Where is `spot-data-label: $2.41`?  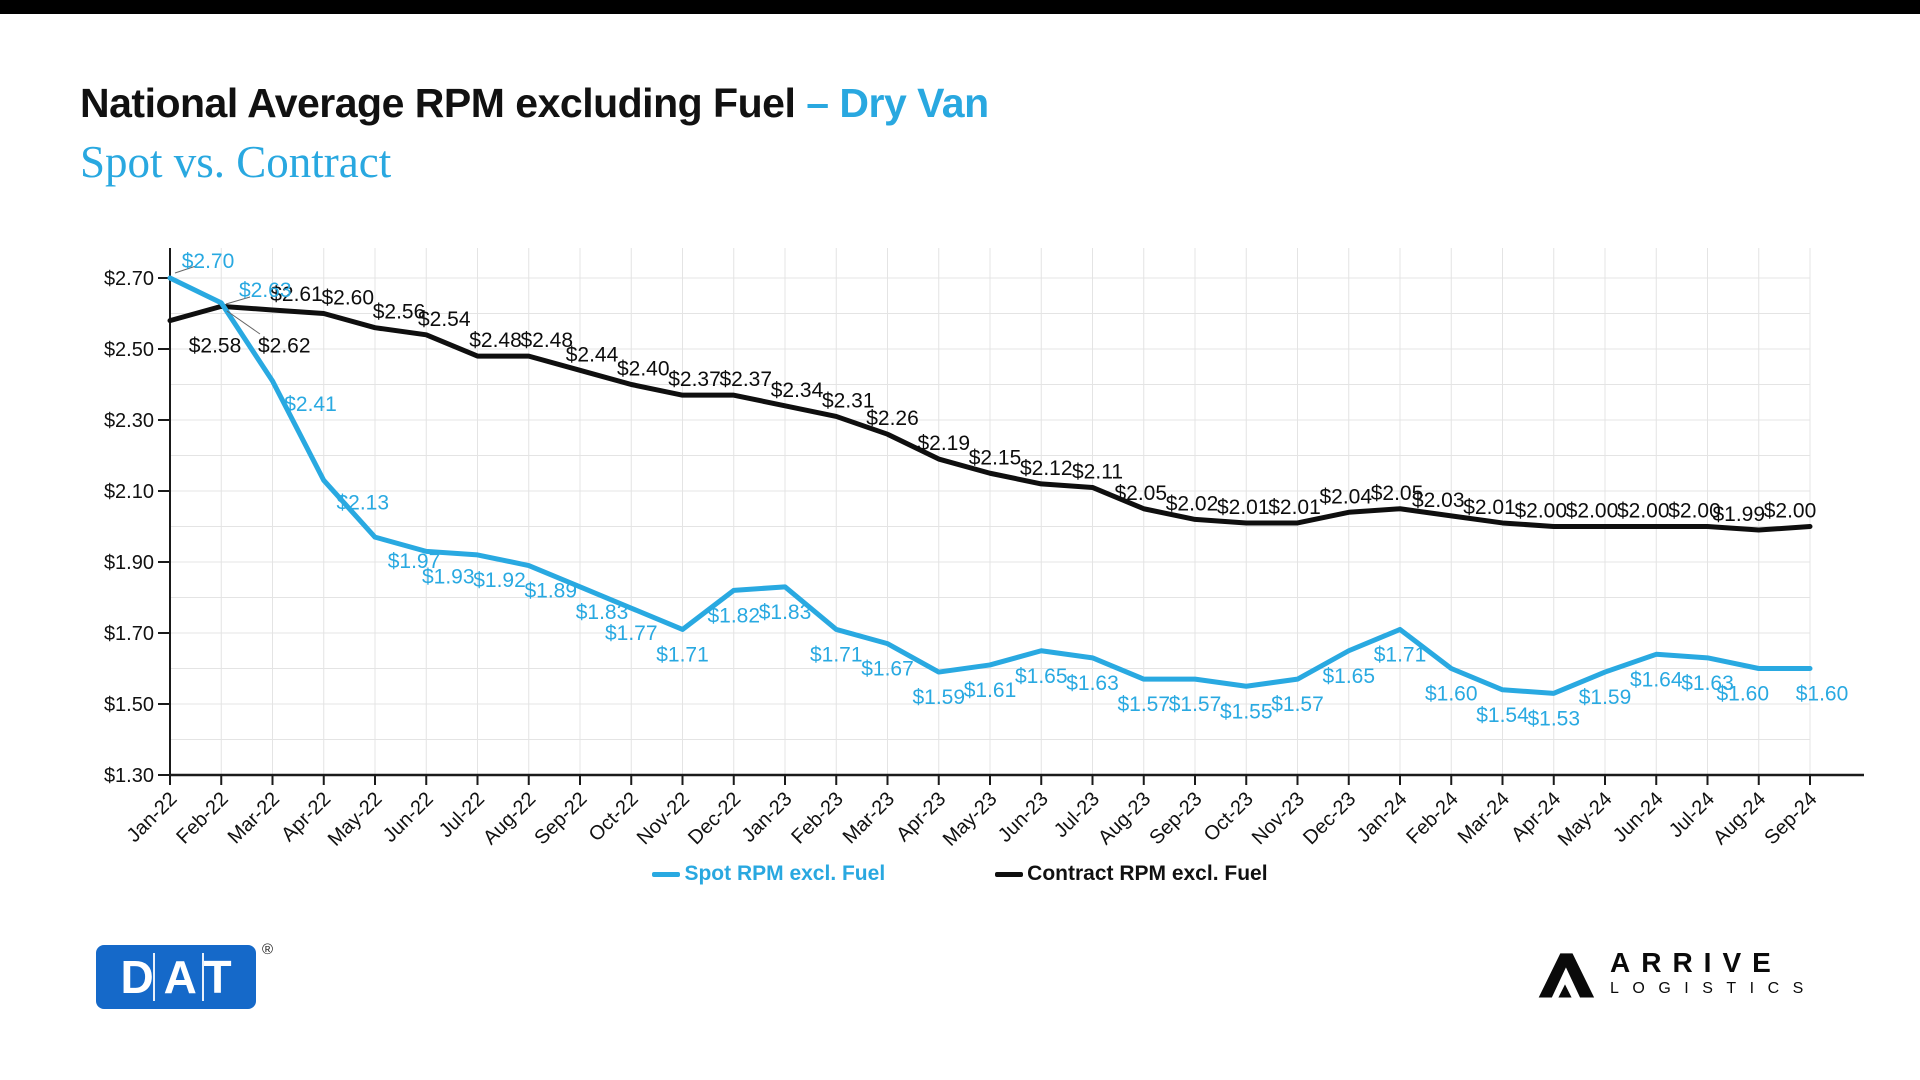
spot-data-label: $2.41 is located at coordinates (310, 404).